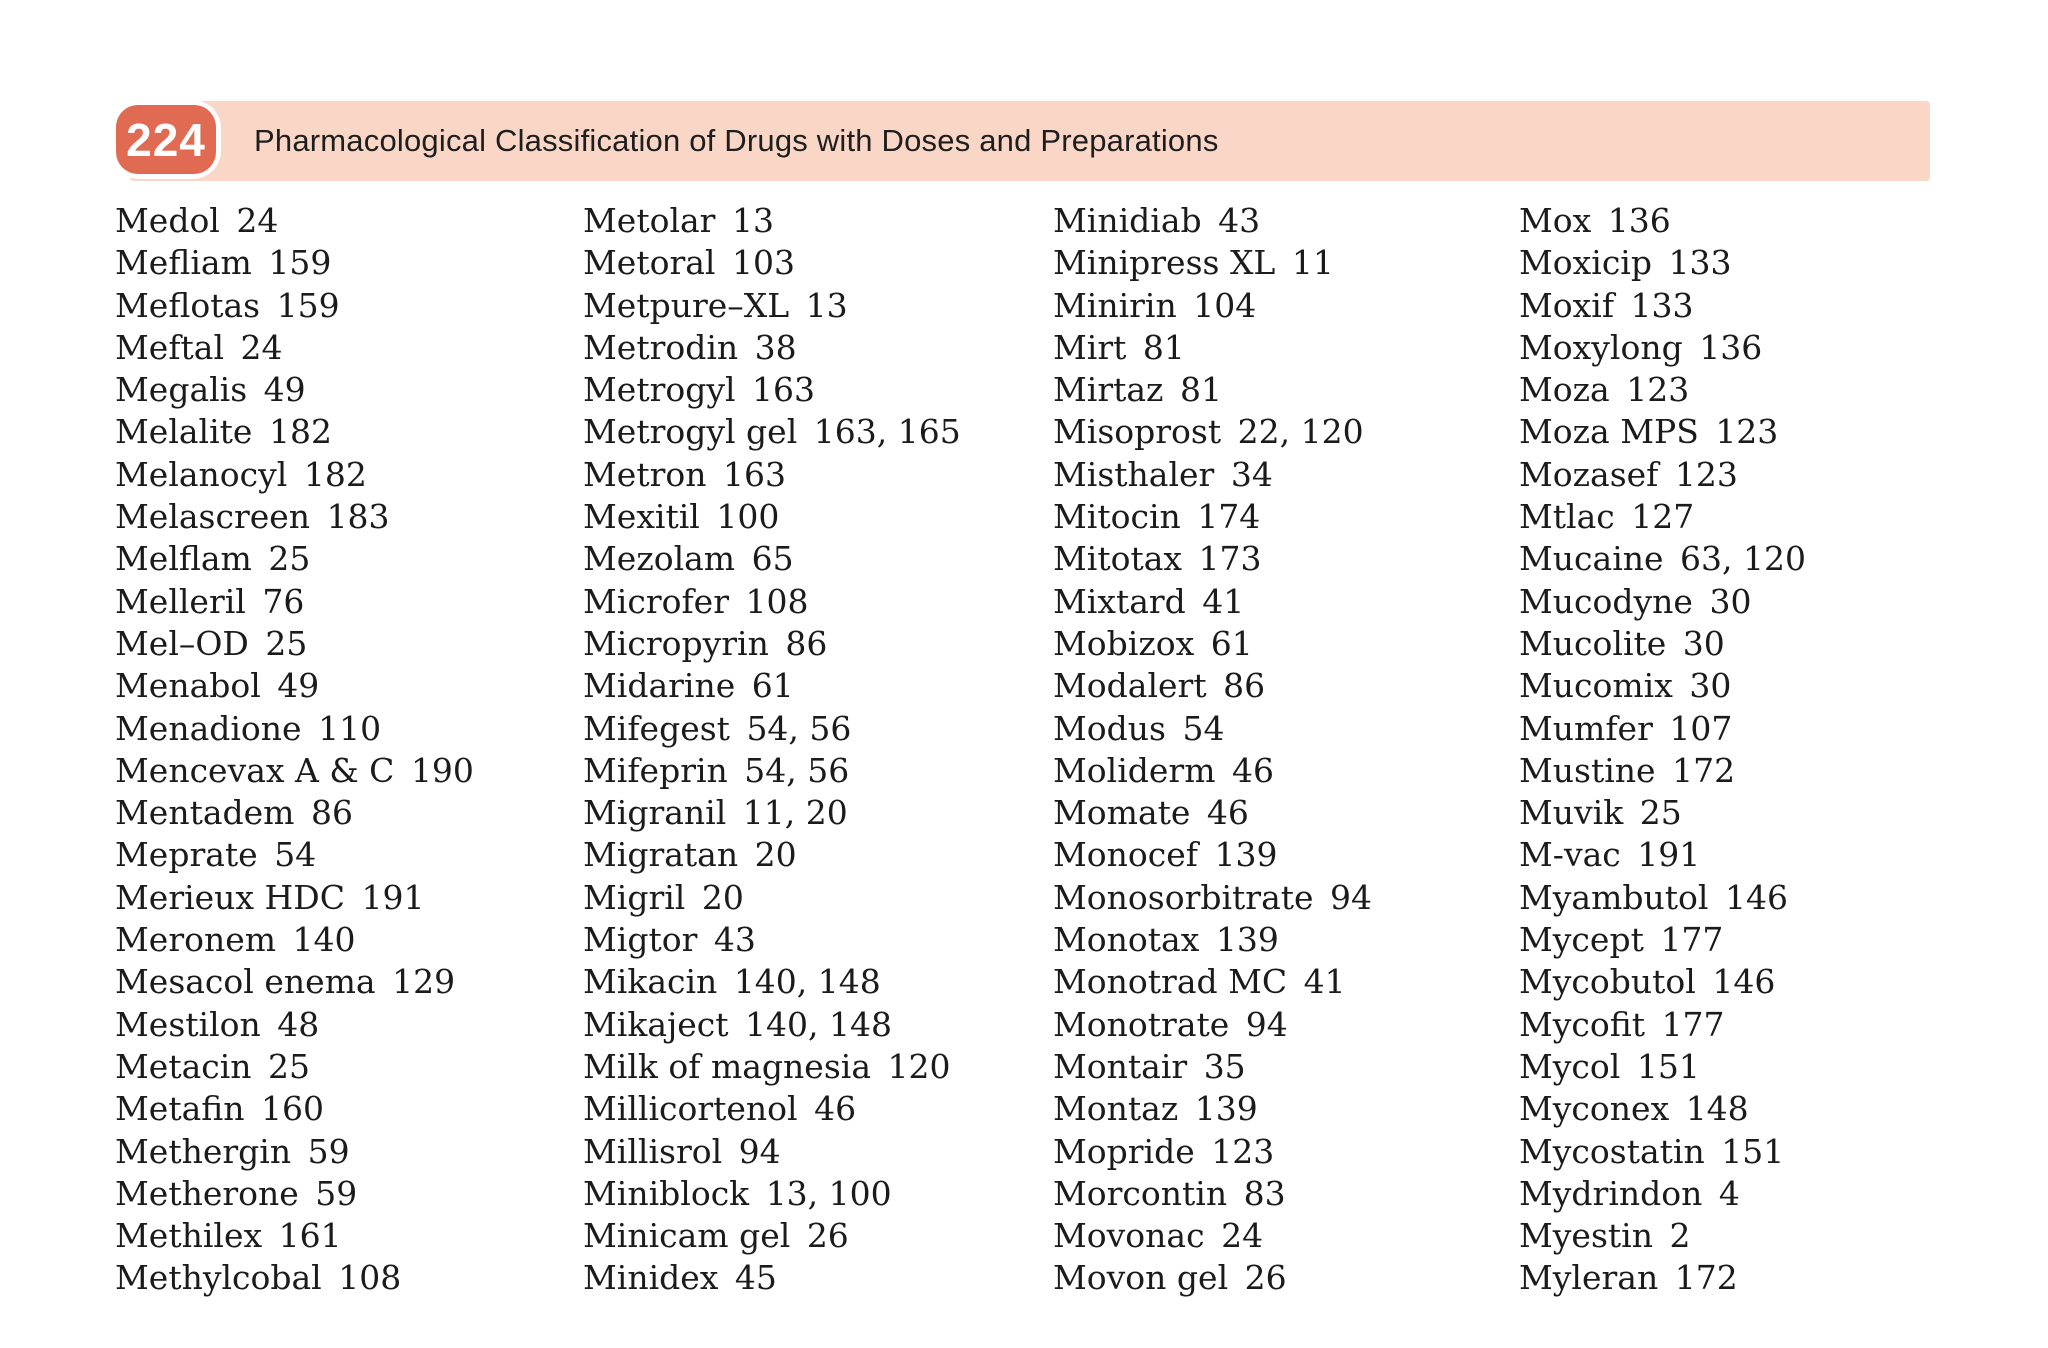  What do you see at coordinates (245, 982) in the screenshot?
I see `drug-name: Mesacol enema` at bounding box center [245, 982].